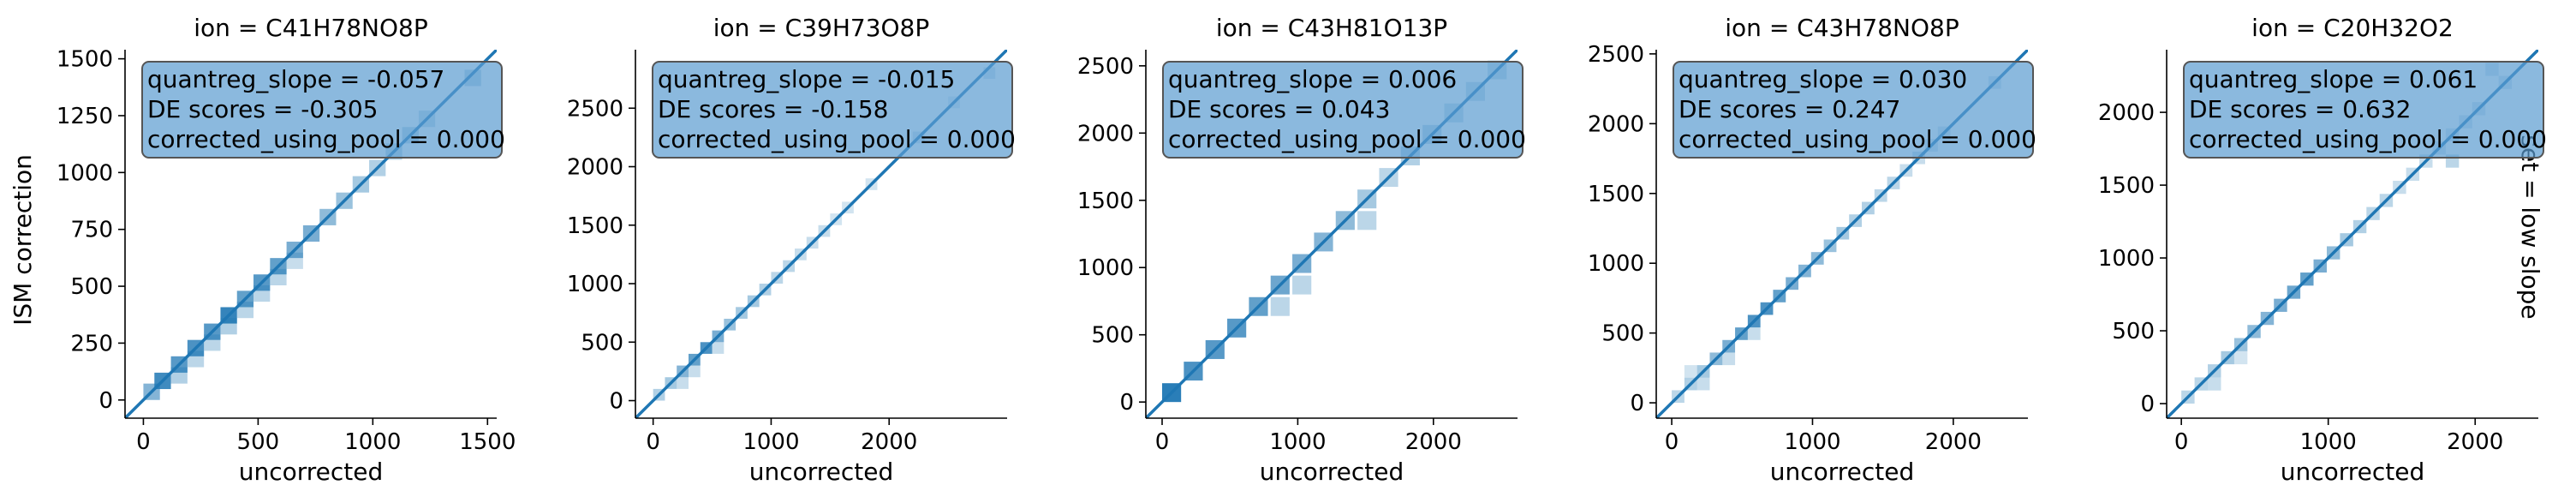 The height and width of the screenshot is (497, 2576). Describe the element at coordinates (773, 109) in the screenshot. I see `stats-line: DE scores = -0.158` at that location.